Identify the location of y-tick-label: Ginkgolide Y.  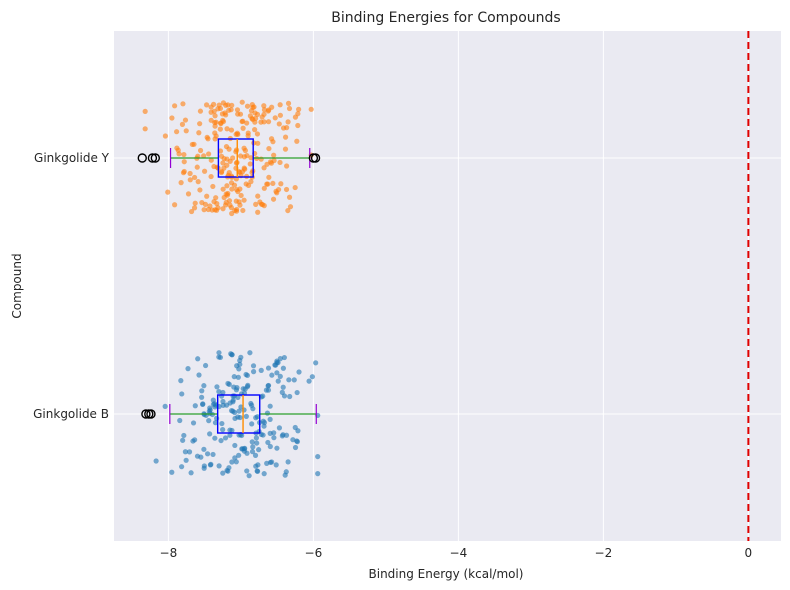
(72, 158).